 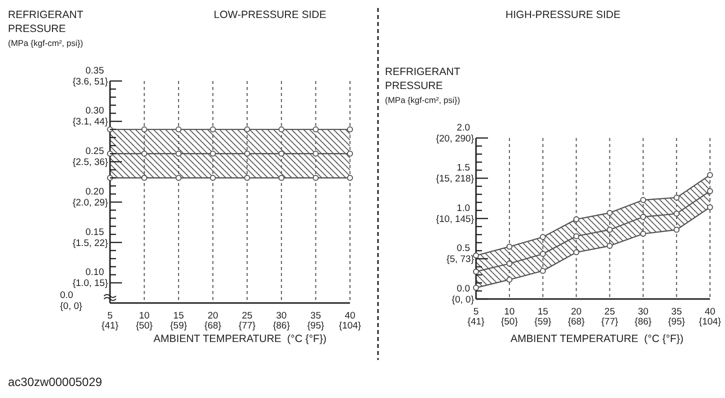 I want to click on y-tick-label: 0.10, so click(x=95, y=272).